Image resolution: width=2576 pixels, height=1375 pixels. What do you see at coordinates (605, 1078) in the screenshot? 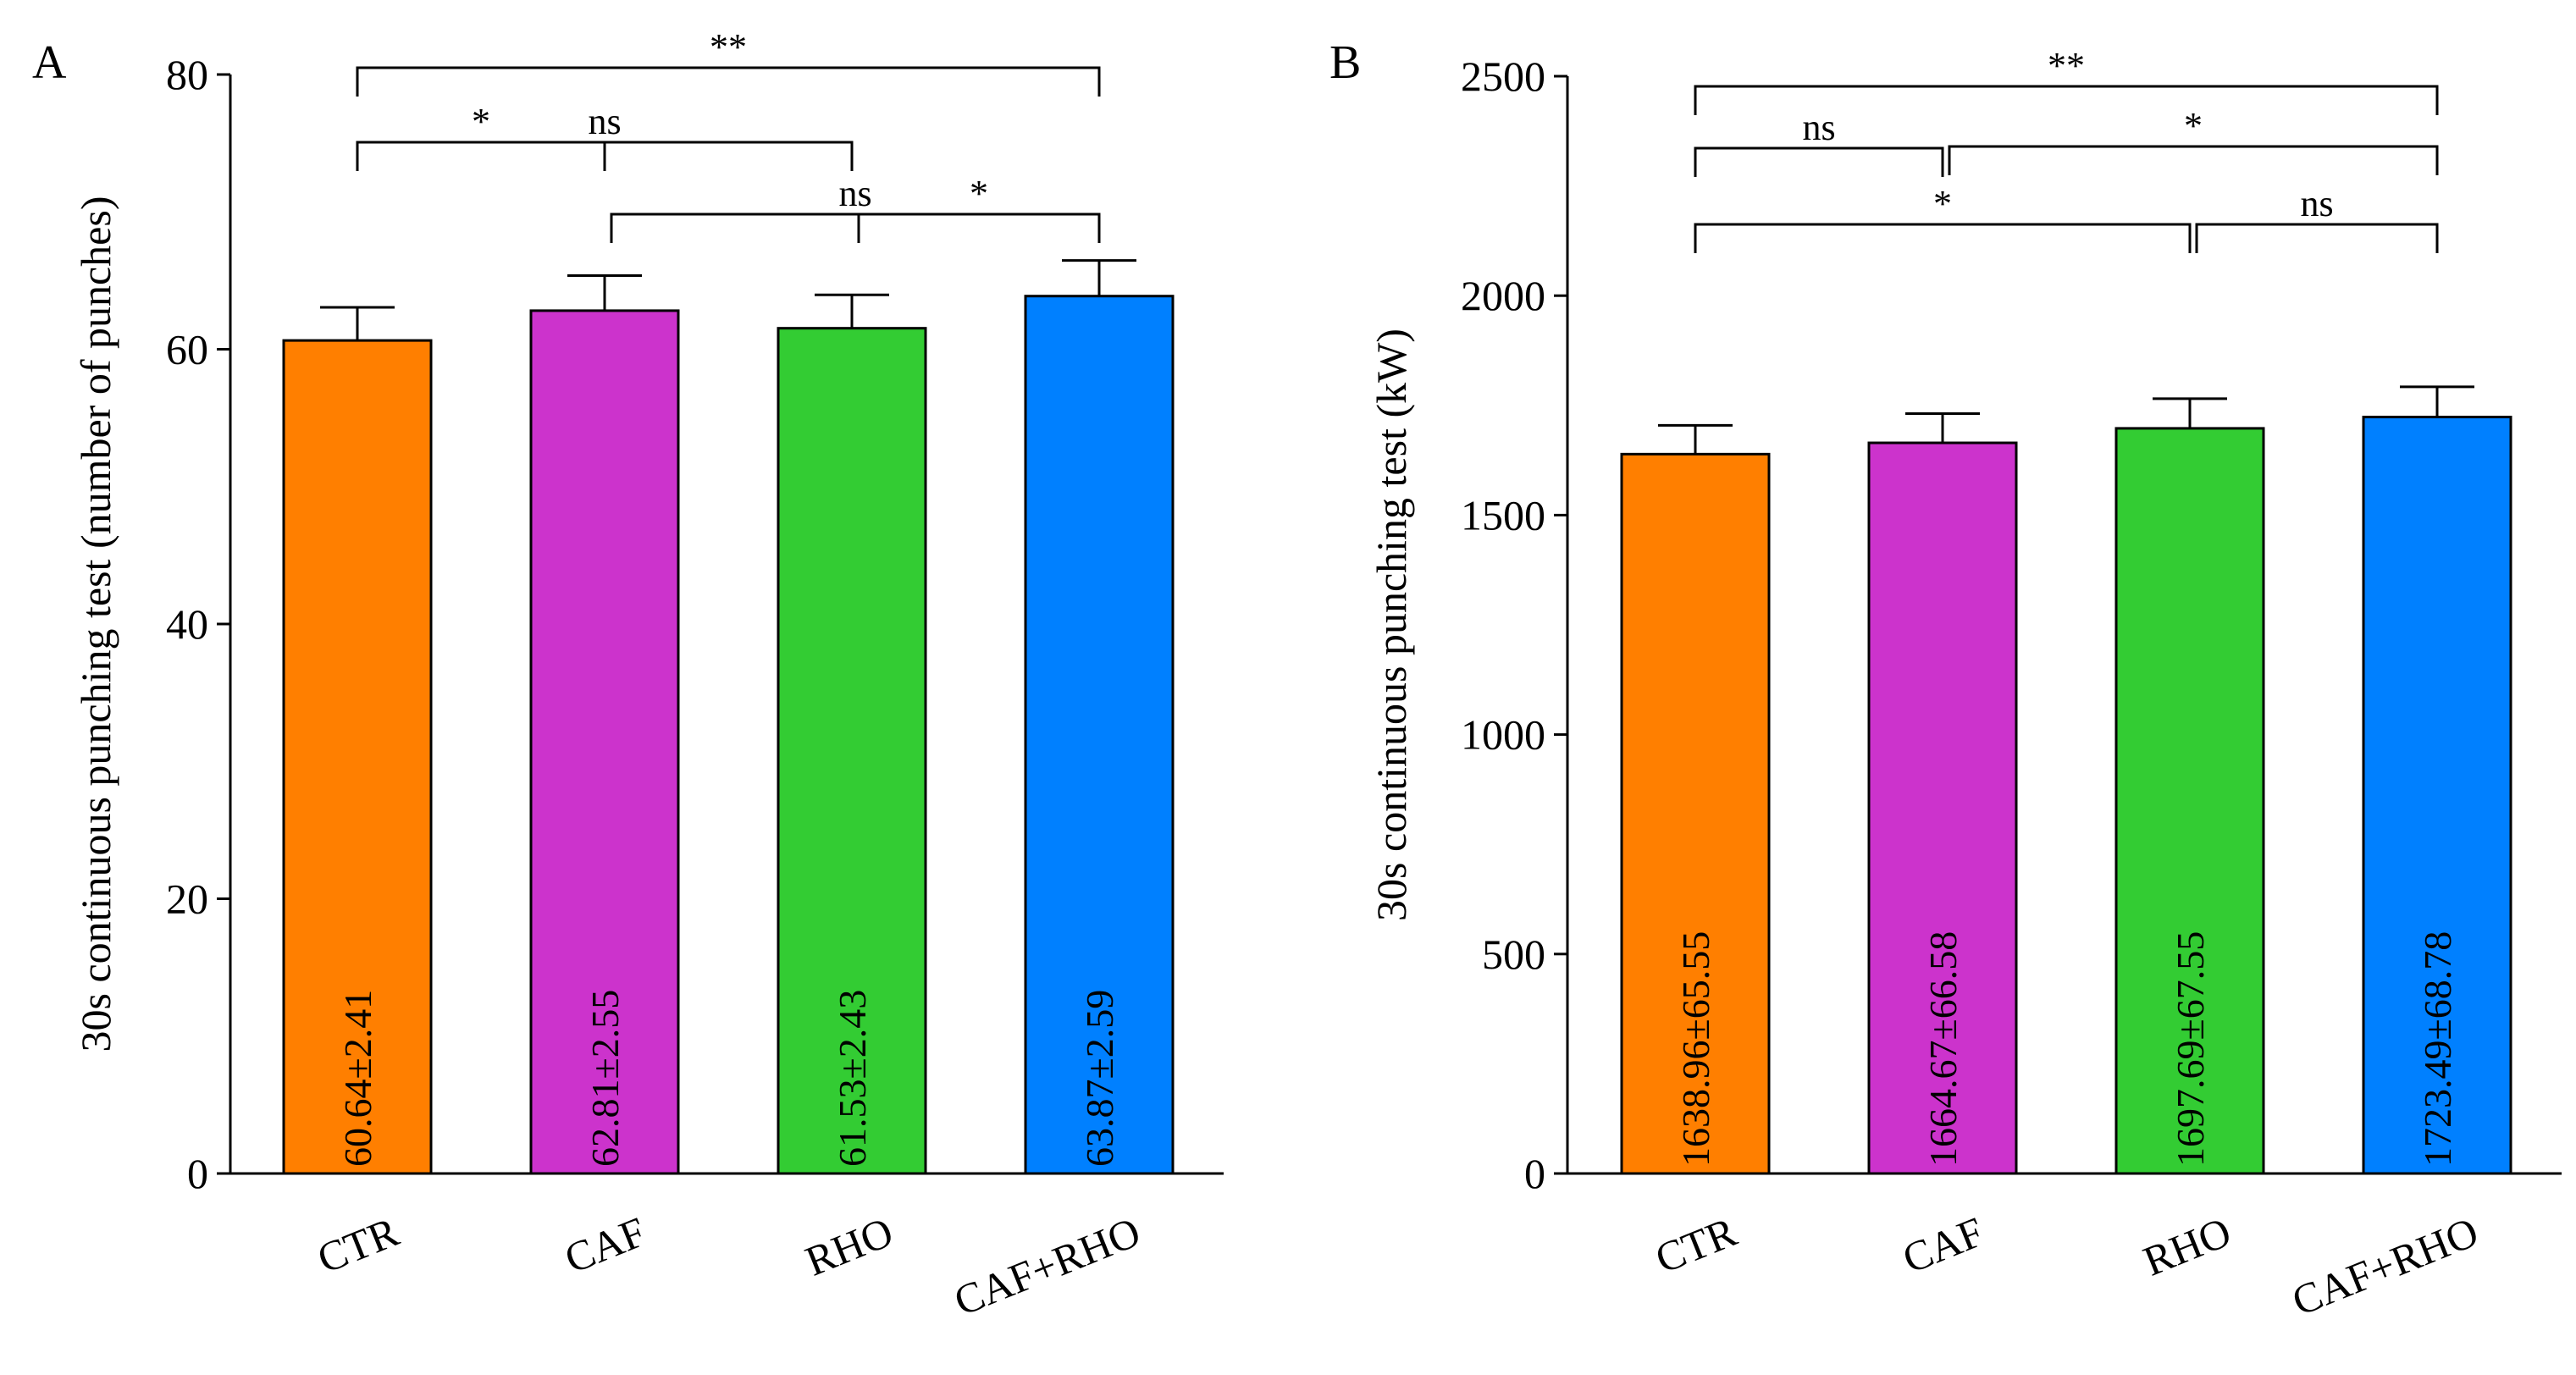
I see `bar-value-label: 62.81±2.55` at bounding box center [605, 1078].